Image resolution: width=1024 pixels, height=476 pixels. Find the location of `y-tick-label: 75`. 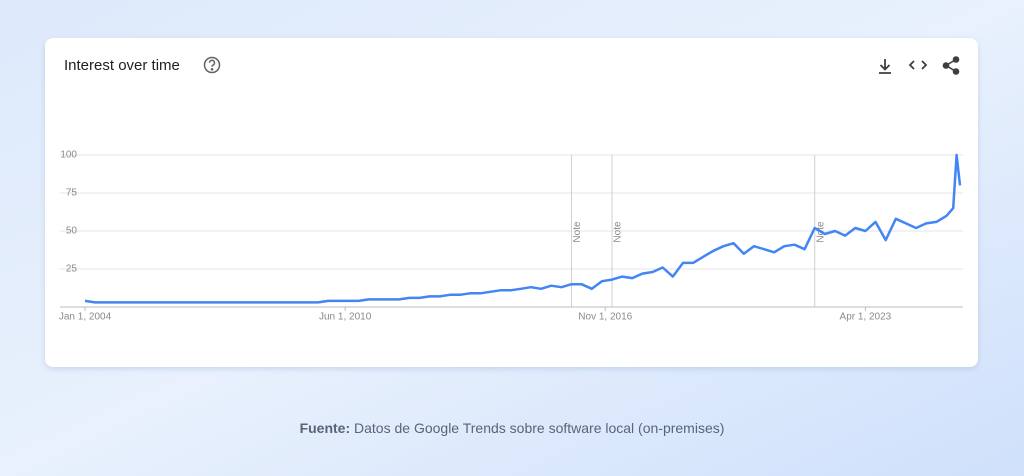

y-tick-label: 75 is located at coordinates (72, 193).